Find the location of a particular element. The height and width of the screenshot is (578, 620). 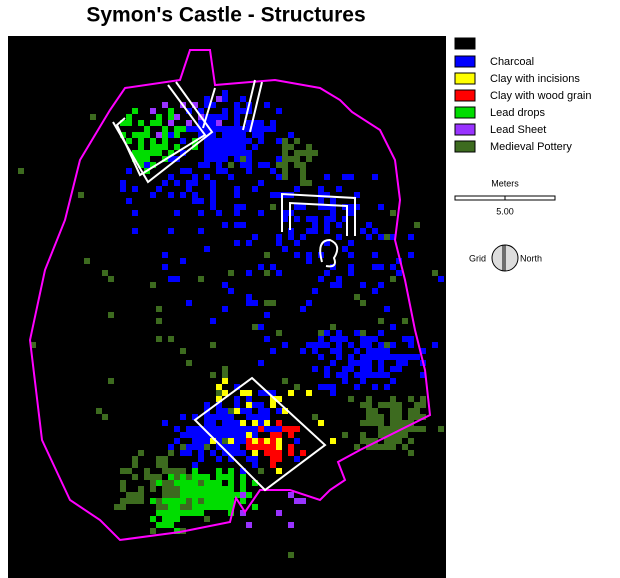

north-right-label: North is located at coordinates (531, 258).